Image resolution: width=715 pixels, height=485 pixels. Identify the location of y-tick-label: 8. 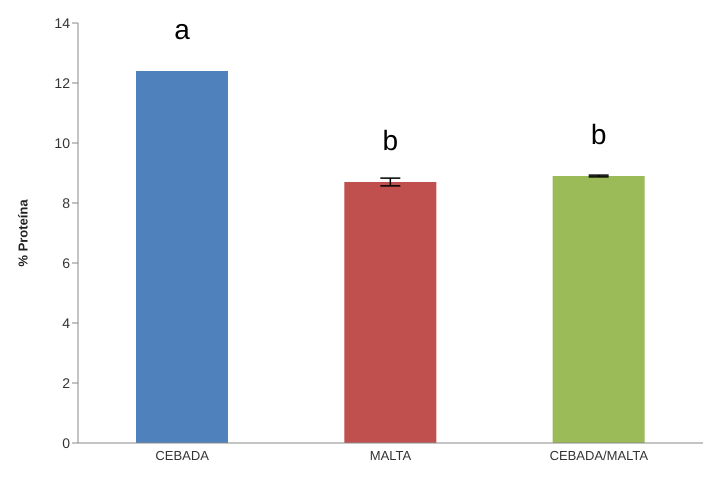
(66, 202).